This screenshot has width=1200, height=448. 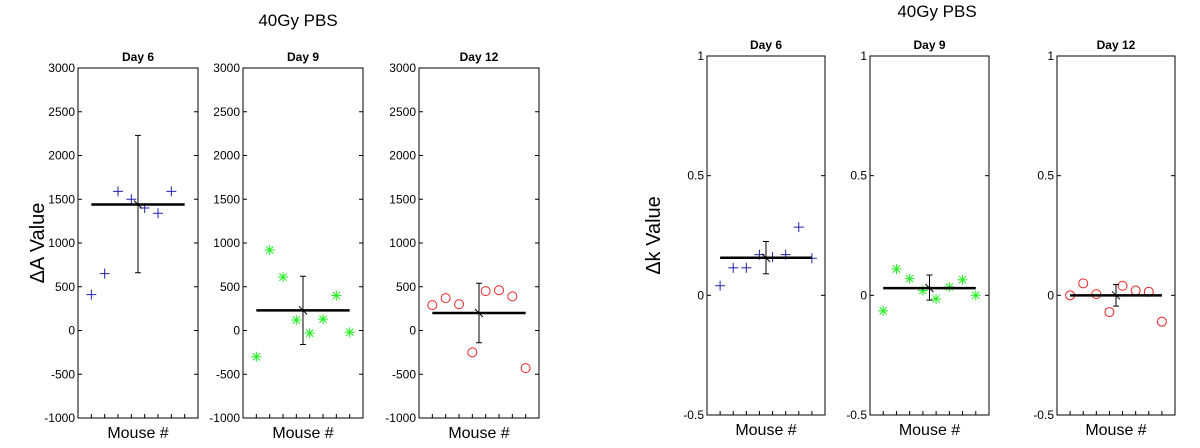 I want to click on y-tick-label: 2500, so click(x=226, y=112).